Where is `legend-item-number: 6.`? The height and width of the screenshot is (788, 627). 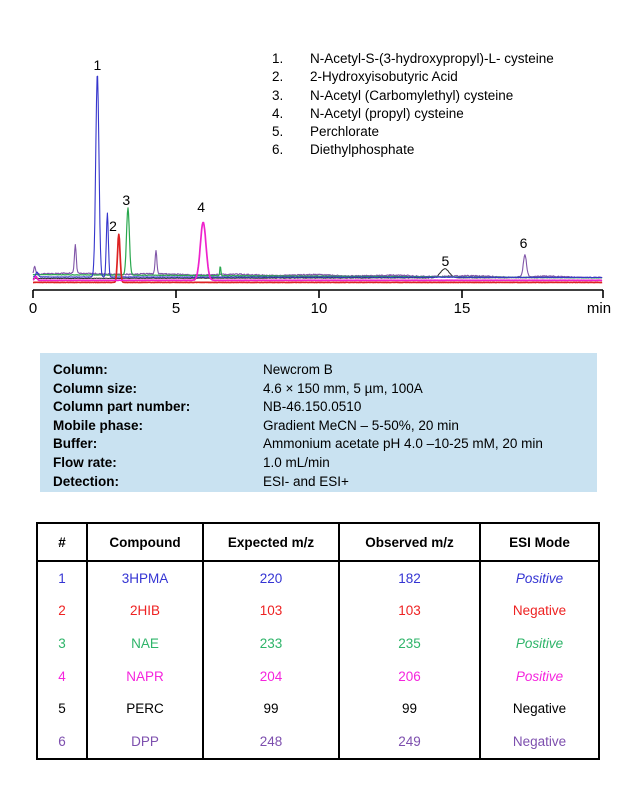 legend-item-number: 6. is located at coordinates (278, 150).